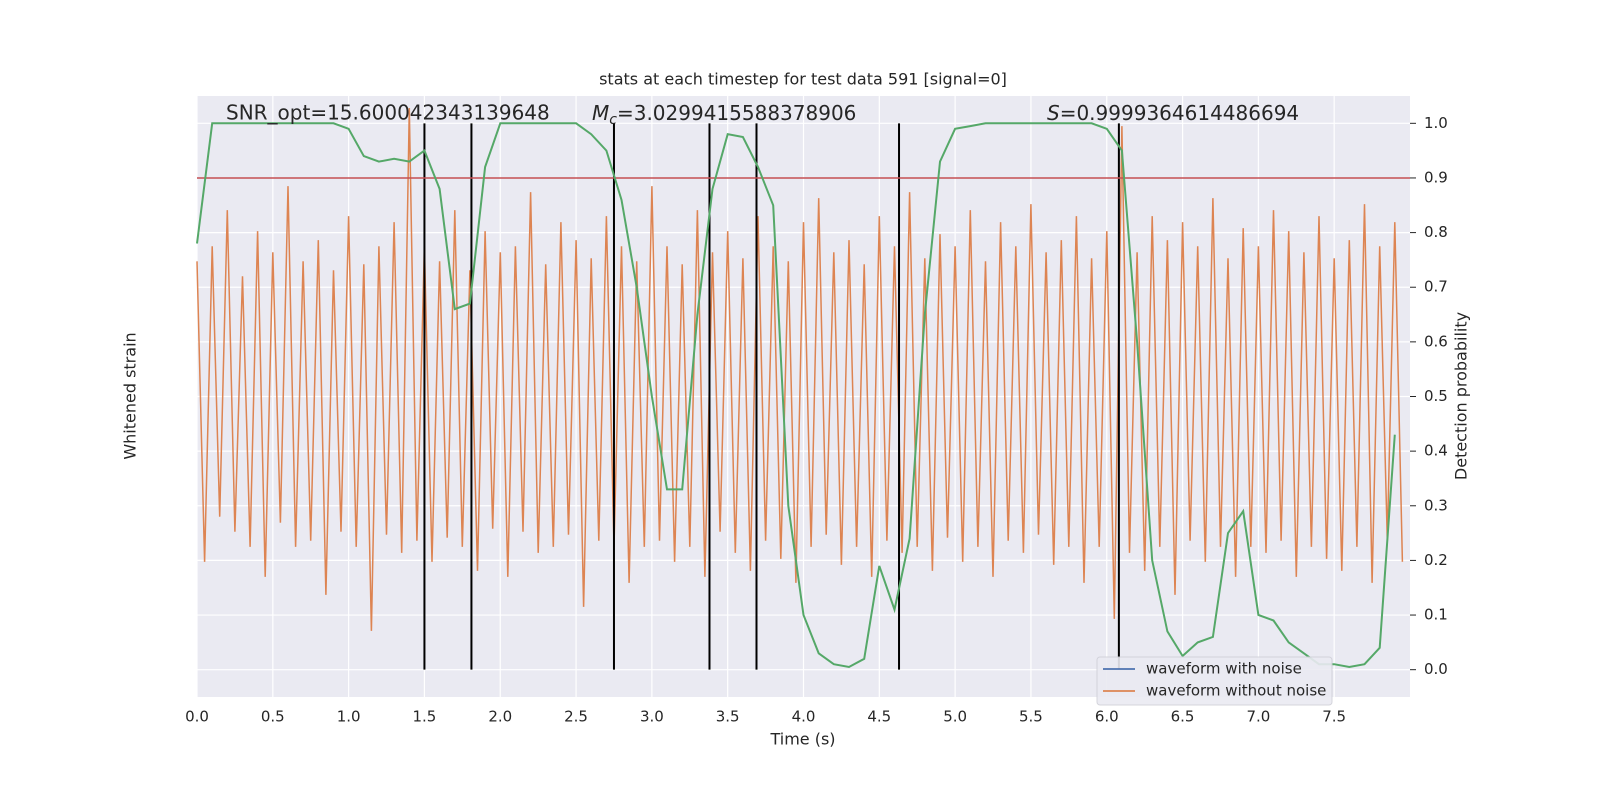  What do you see at coordinates (273, 717) in the screenshot?
I see `x-tick-label: 0.5` at bounding box center [273, 717].